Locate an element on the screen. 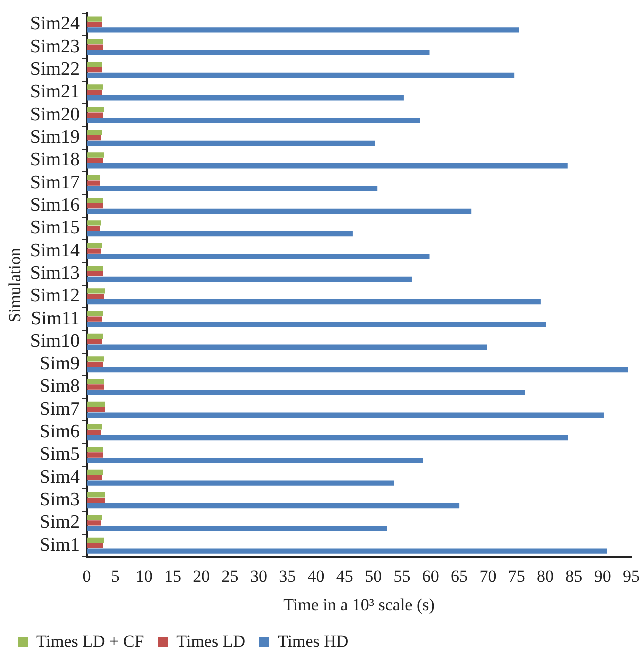  y-tick-label: Sim5 is located at coordinates (60, 455).